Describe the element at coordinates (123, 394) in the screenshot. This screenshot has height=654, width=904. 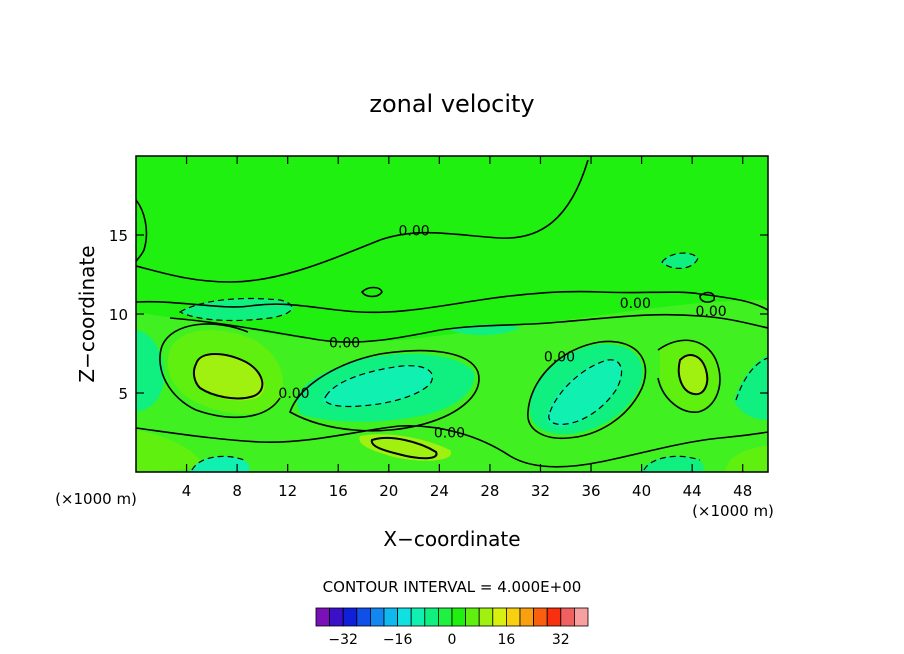
I see `y-tick-label: 5` at that location.